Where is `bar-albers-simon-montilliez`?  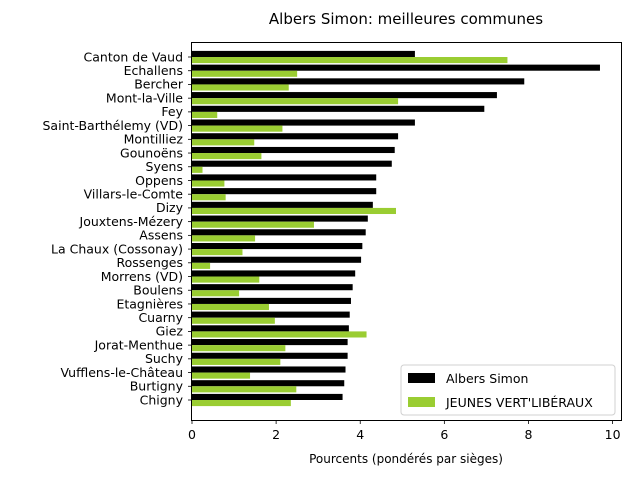
bar-albers-simon-montilliez is located at coordinates (295, 136).